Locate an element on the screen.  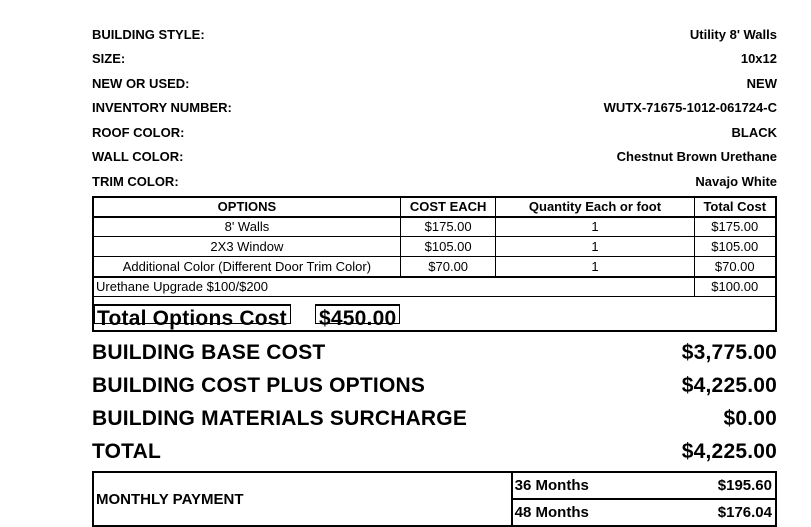
column-header-quantity: Quantity Each or foot is located at coordinates (595, 207).